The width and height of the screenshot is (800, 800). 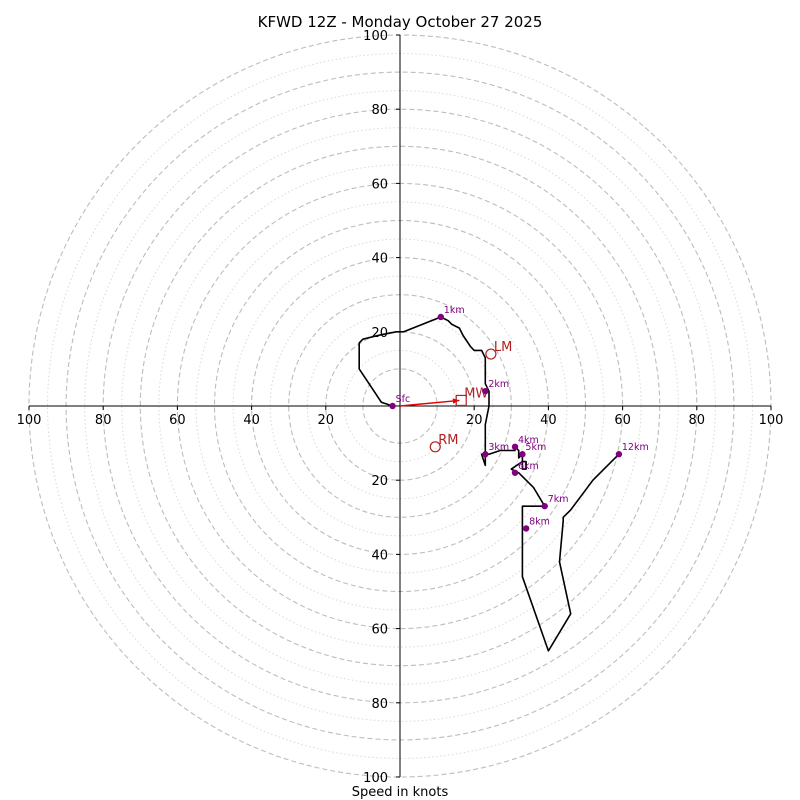 What do you see at coordinates (400, 792) in the screenshot?
I see `x-axis-label: Speed in knots` at bounding box center [400, 792].